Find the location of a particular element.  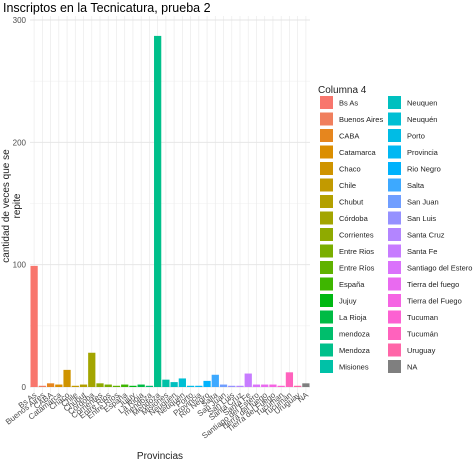

legend-label: San Juan is located at coordinates (423, 202).